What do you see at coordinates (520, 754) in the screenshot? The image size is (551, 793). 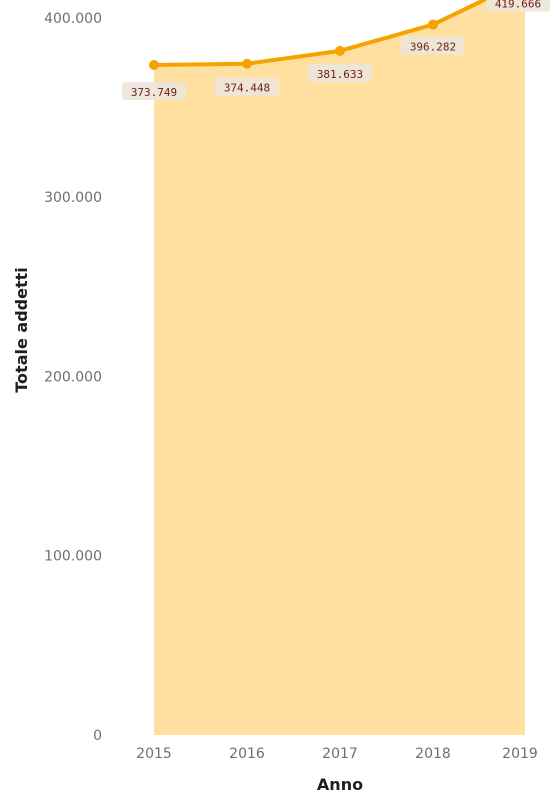 I see `x-tick-label: 2019` at bounding box center [520, 754].